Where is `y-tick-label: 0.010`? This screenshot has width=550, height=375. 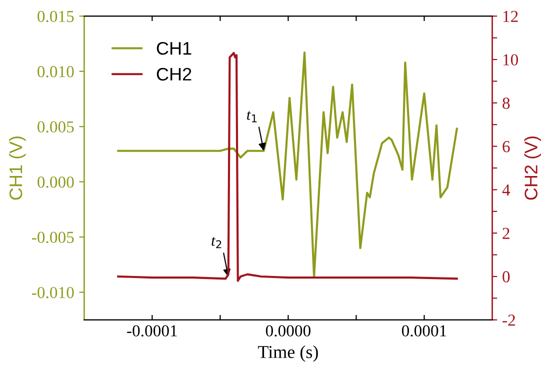 y-tick-label: 0.010 is located at coordinates (56, 72).